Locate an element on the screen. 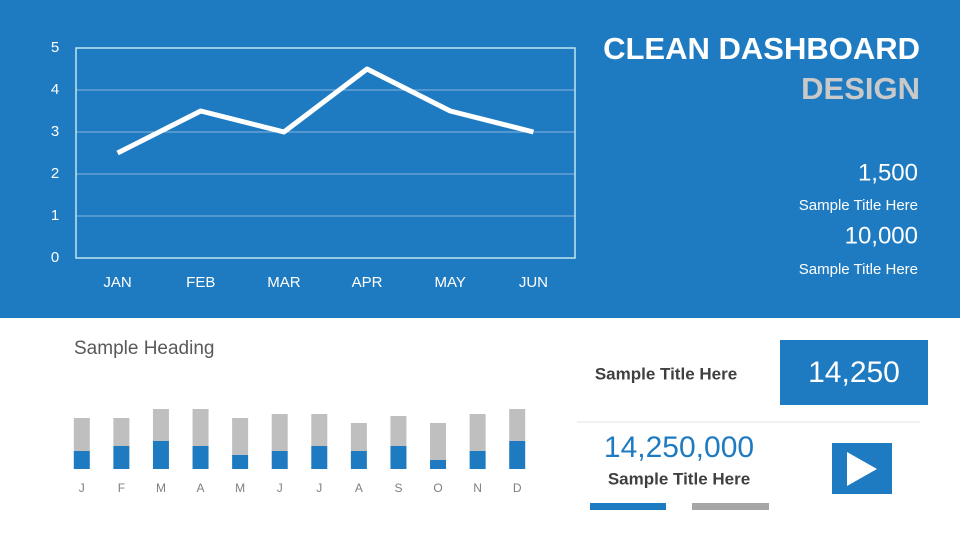 Image resolution: width=960 pixels, height=540 pixels. kpi-big-label: Sample Title Here is located at coordinates (679, 478).